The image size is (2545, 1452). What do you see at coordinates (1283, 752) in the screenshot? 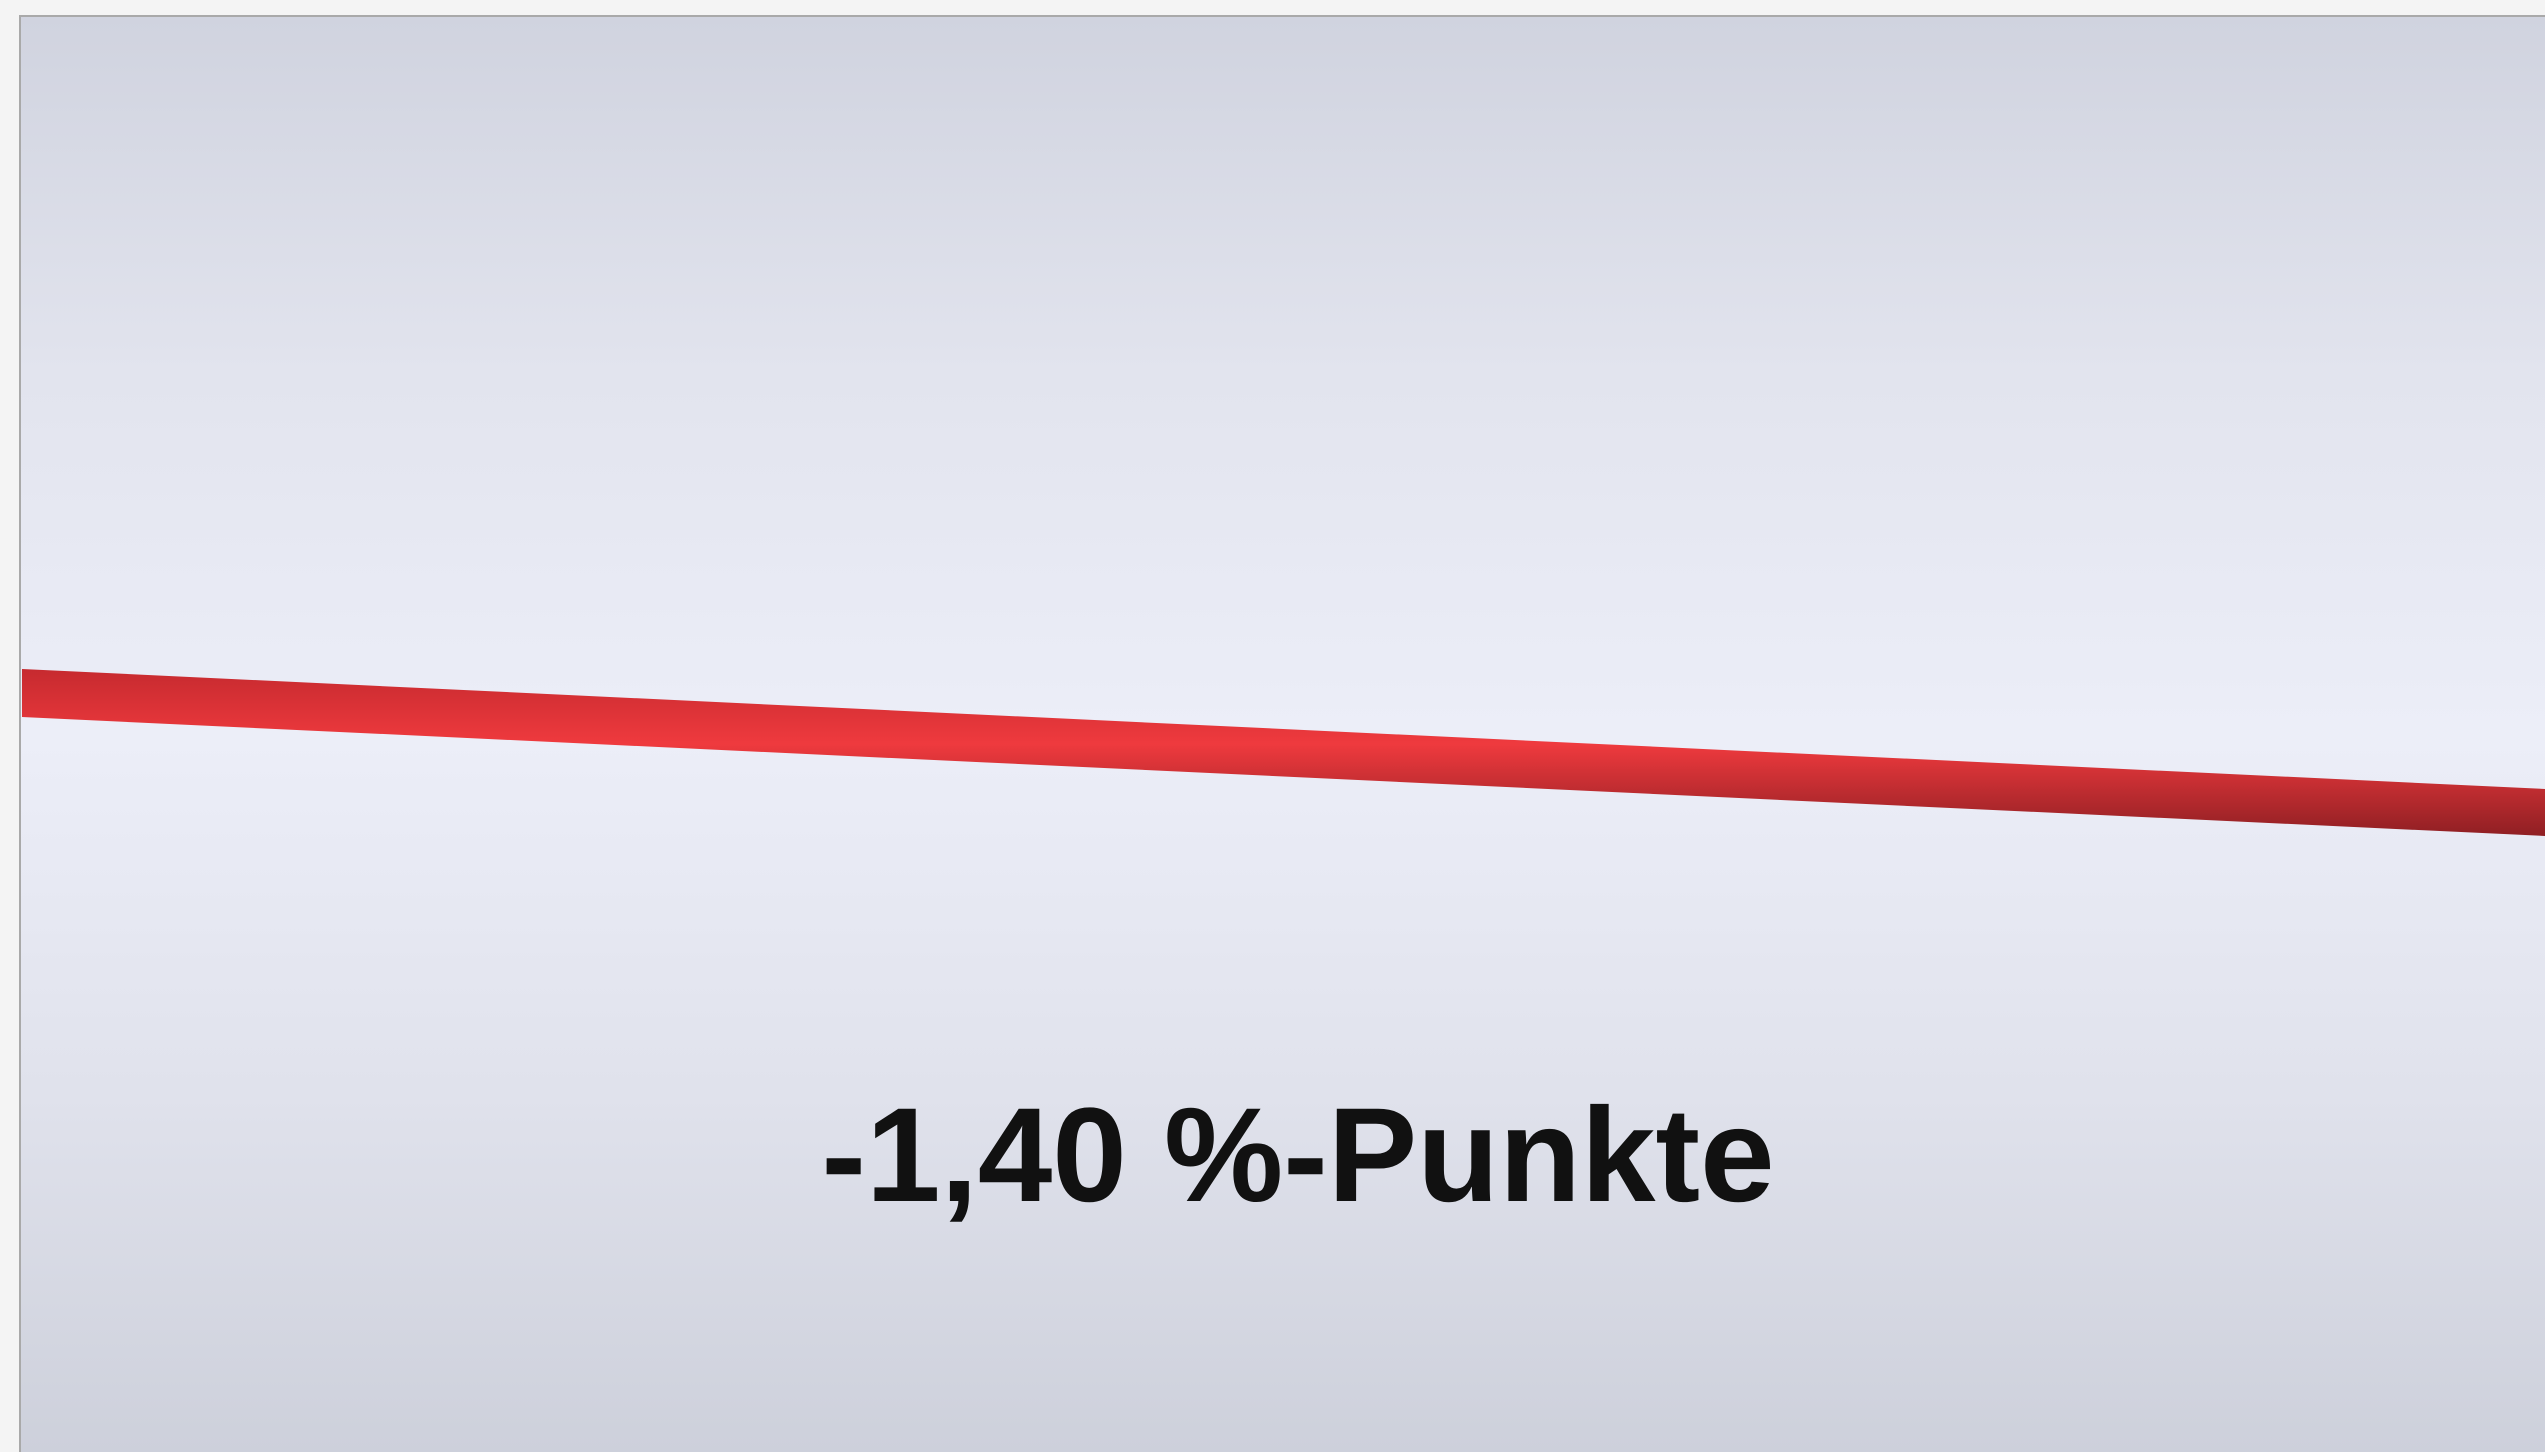
I see `trend-line` at bounding box center [1283, 752].